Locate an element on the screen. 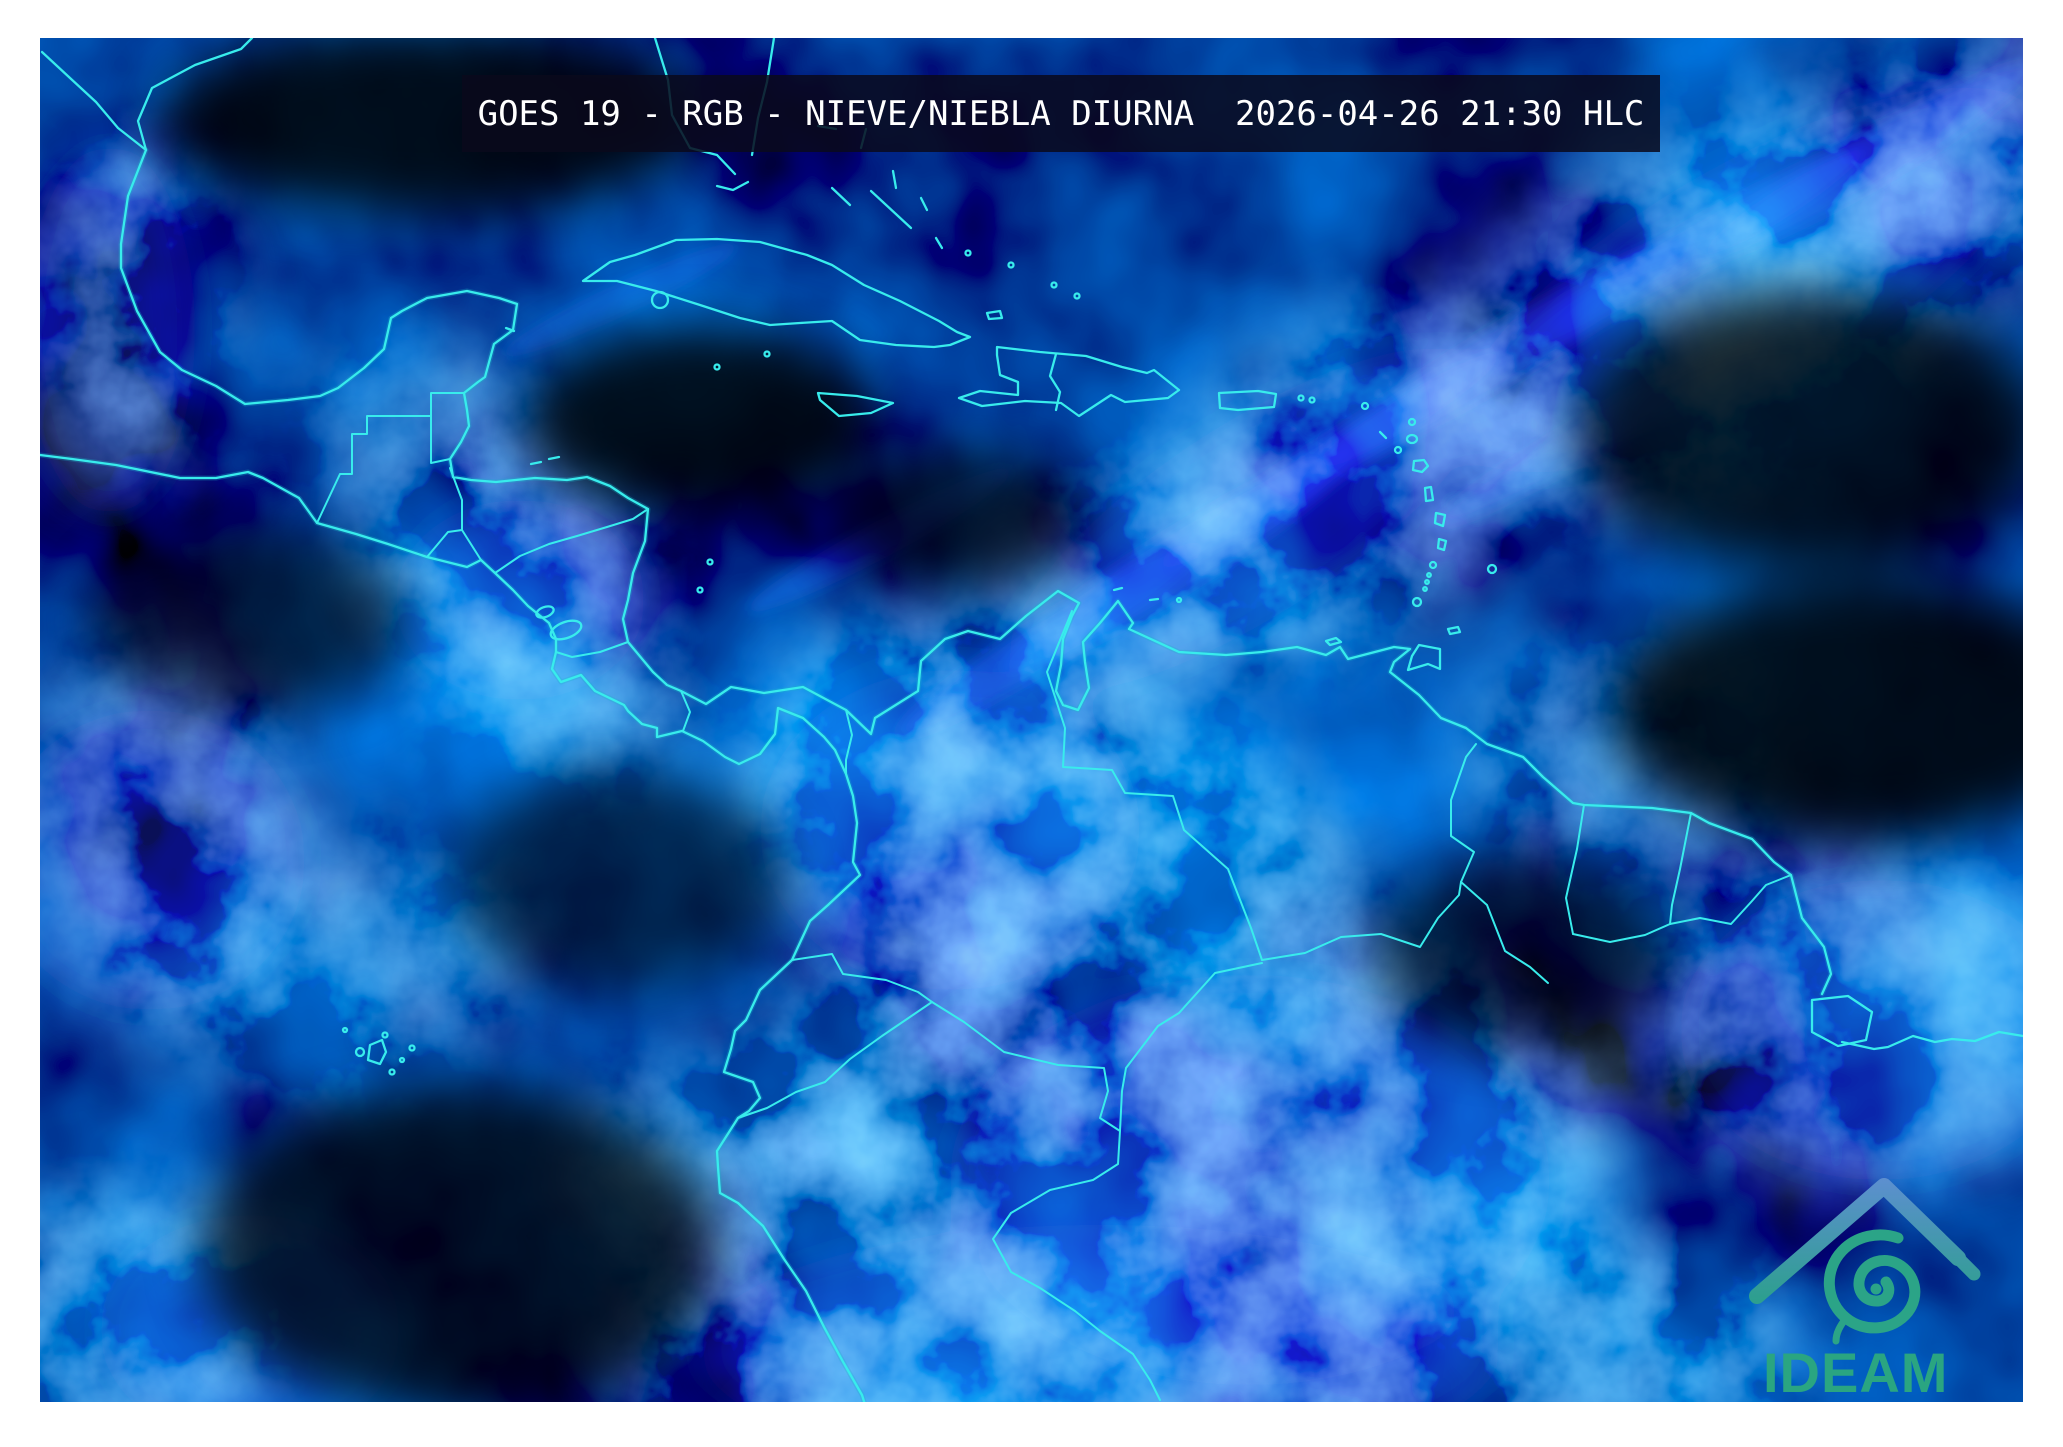 This screenshot has width=2063, height=1447. haiti-dr-border is located at coordinates (1055, 382).